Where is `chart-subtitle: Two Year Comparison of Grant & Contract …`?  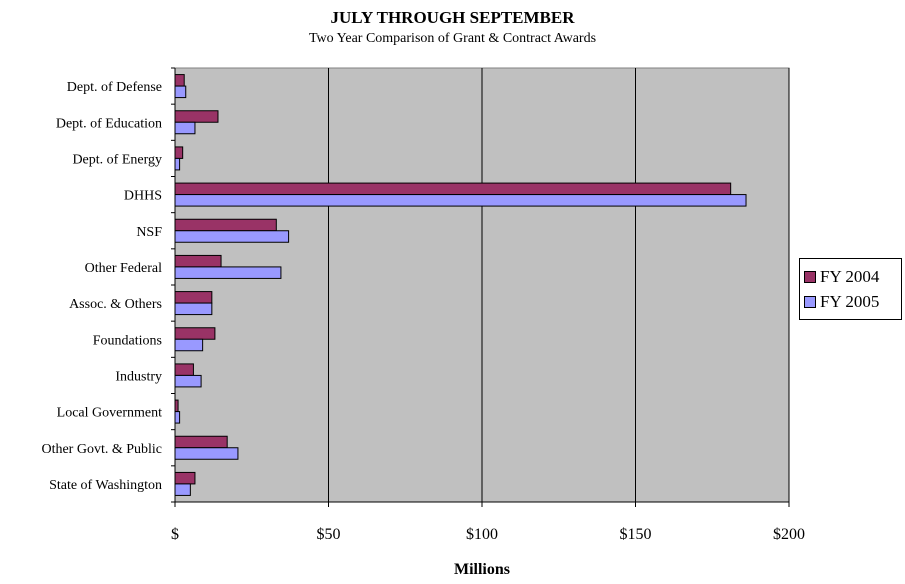 chart-subtitle: Two Year Comparison of Grant & Contract … is located at coordinates (452, 38).